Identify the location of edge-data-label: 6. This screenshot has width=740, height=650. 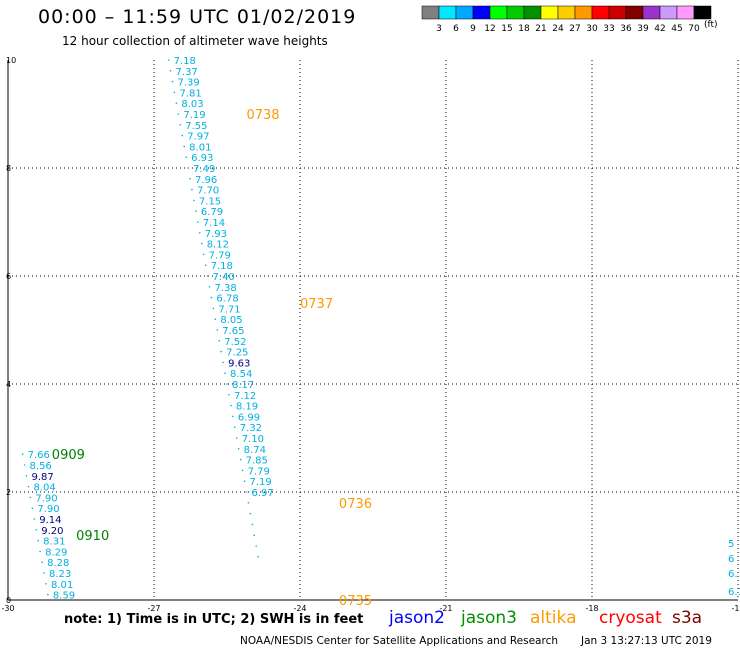
(731, 559).